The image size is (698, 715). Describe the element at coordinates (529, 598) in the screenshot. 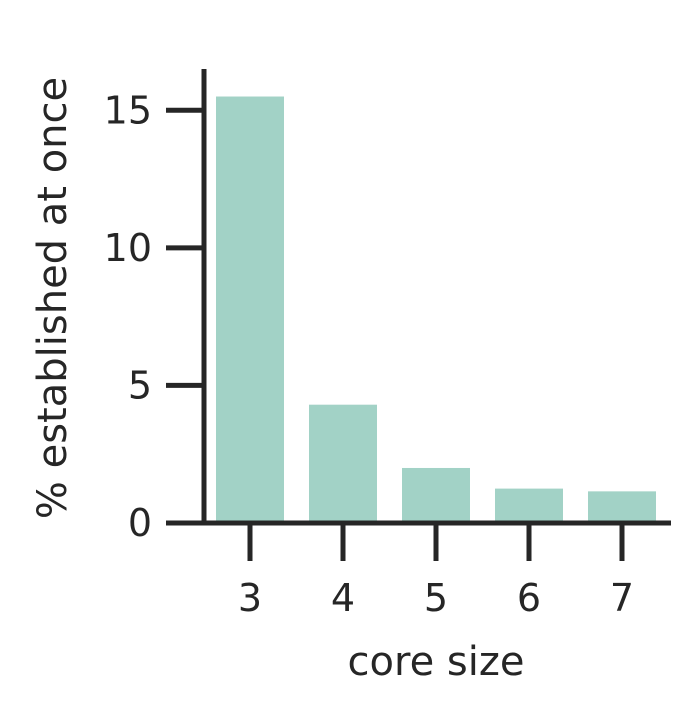

I see `x-tick-label-6: 6` at that location.